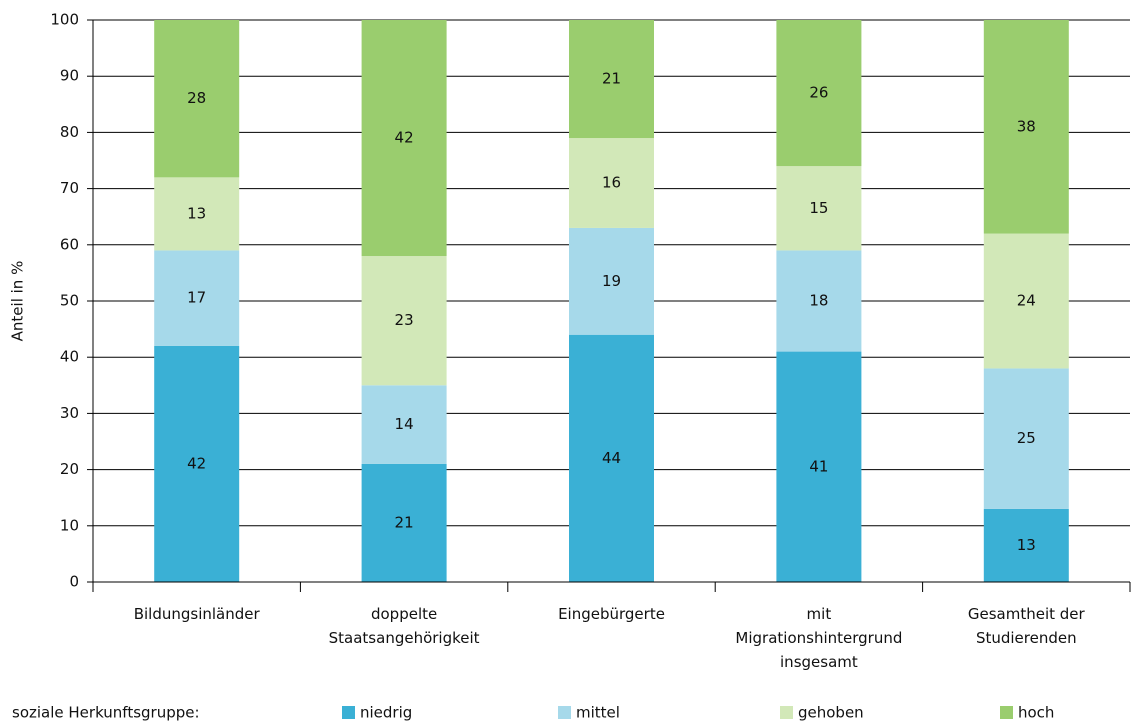  I want to click on data-label: 17, so click(196, 298).